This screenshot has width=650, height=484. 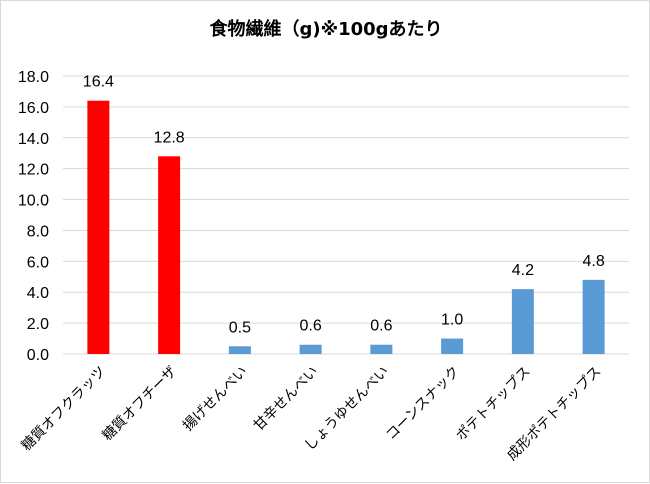 What do you see at coordinates (38, 324) in the screenshot?
I see `y-tick-label: 2.0` at bounding box center [38, 324].